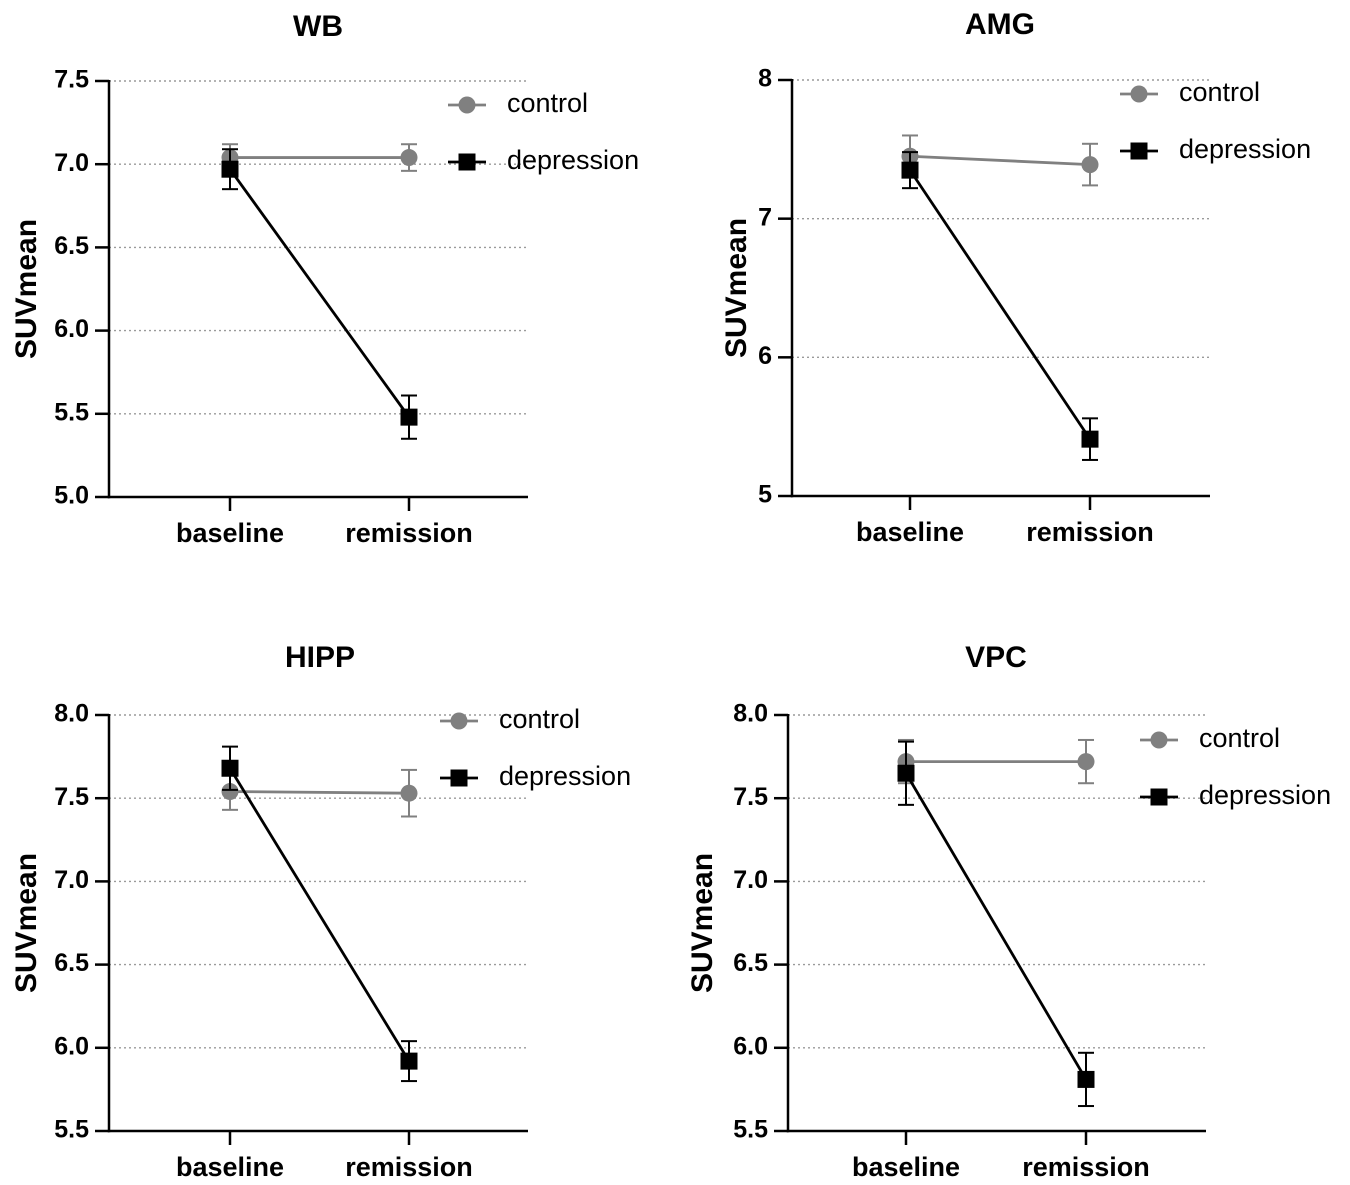 The height and width of the screenshot is (1185, 1350). Describe the element at coordinates (320, 657) in the screenshot. I see `chart-title: HIPP` at that location.